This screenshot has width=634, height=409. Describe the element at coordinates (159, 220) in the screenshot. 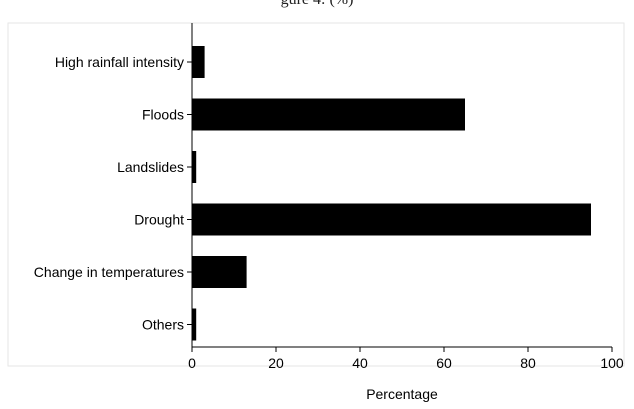

I see `y-tick-label: Drought` at that location.